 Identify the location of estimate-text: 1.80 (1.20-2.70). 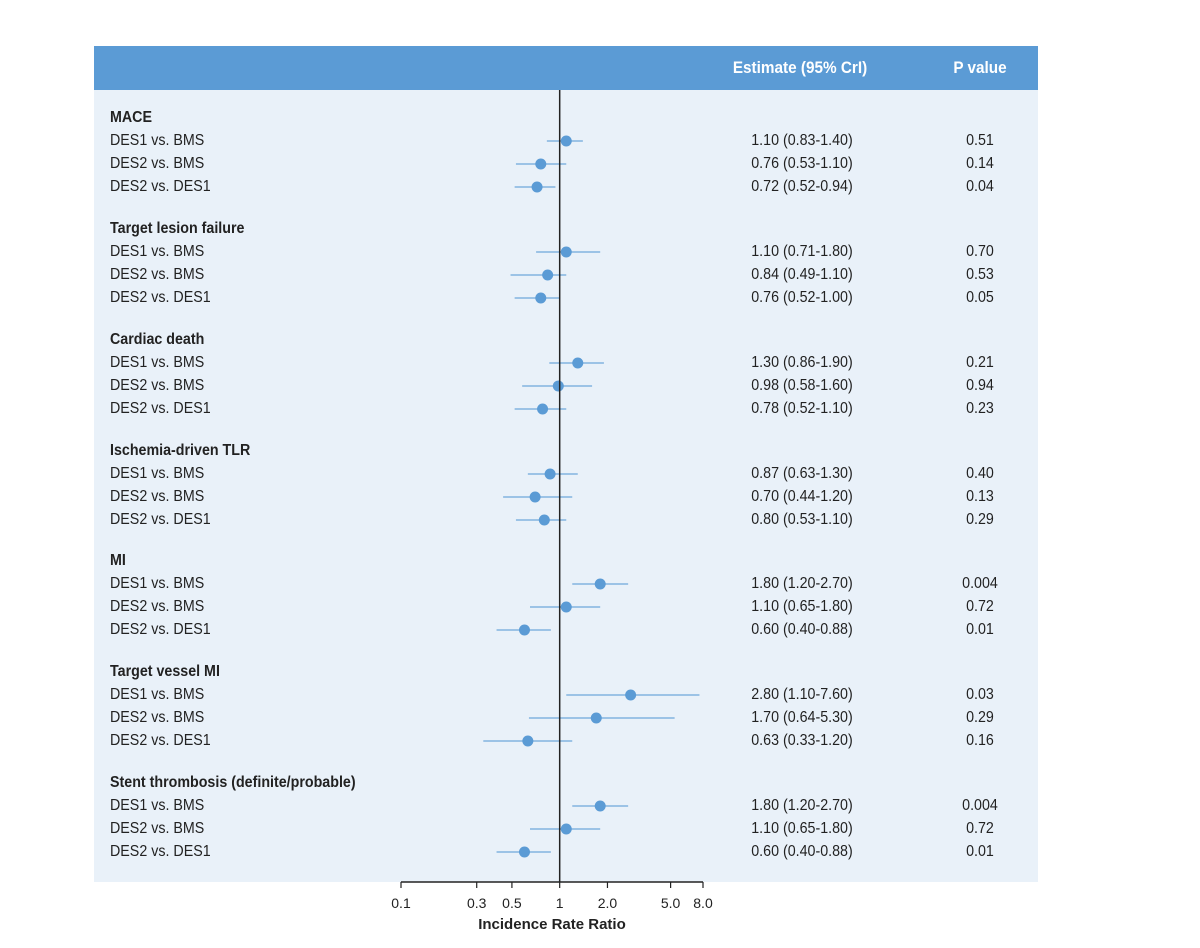
(802, 583).